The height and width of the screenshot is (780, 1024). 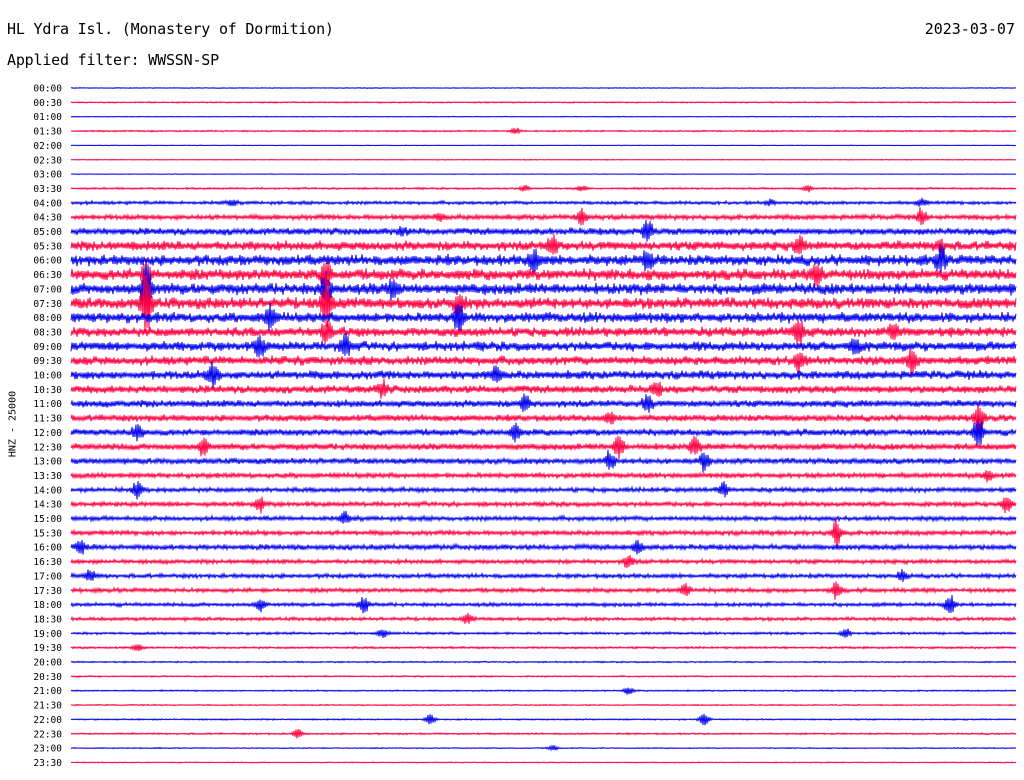 I want to click on time-label: 15:00, so click(x=47, y=519).